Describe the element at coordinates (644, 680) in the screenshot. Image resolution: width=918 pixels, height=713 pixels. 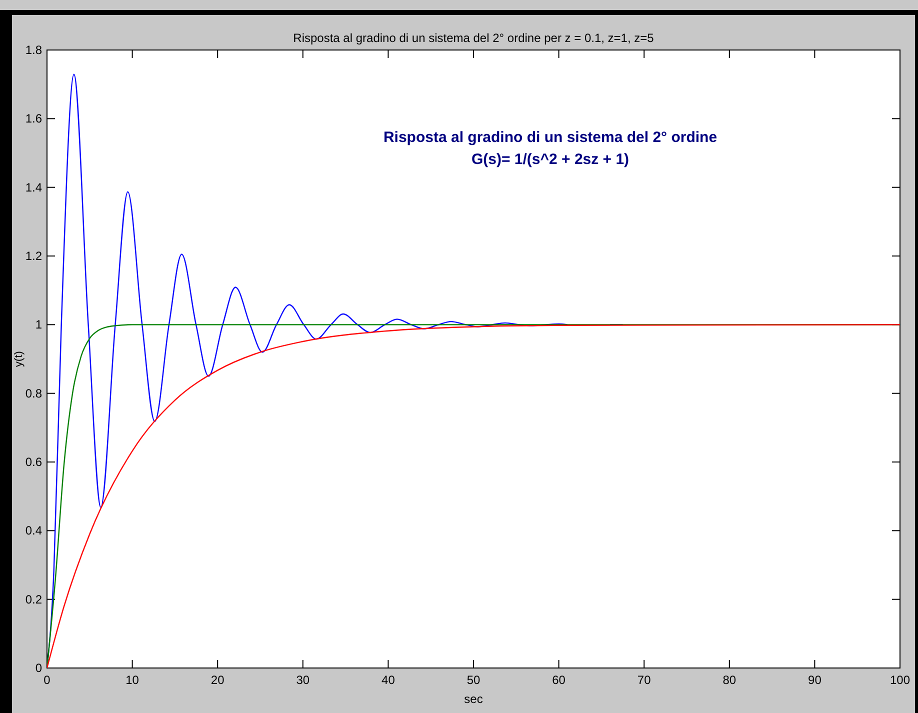
I see `x-tick-label: 70` at that location.